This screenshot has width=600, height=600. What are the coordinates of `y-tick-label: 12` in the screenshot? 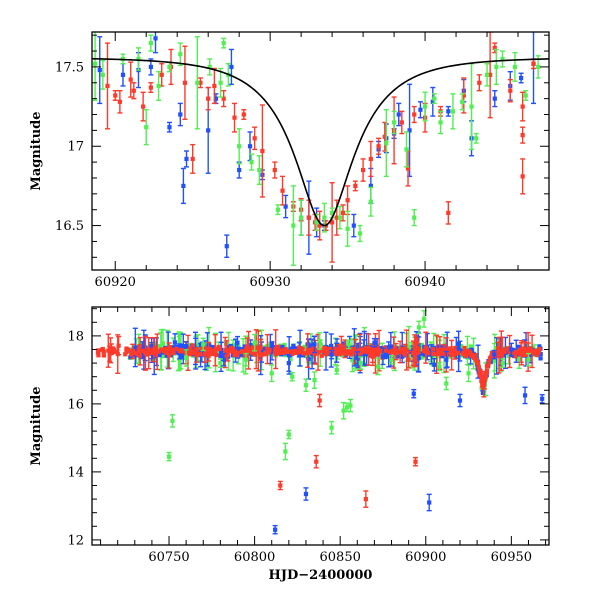 It's located at (75, 540).